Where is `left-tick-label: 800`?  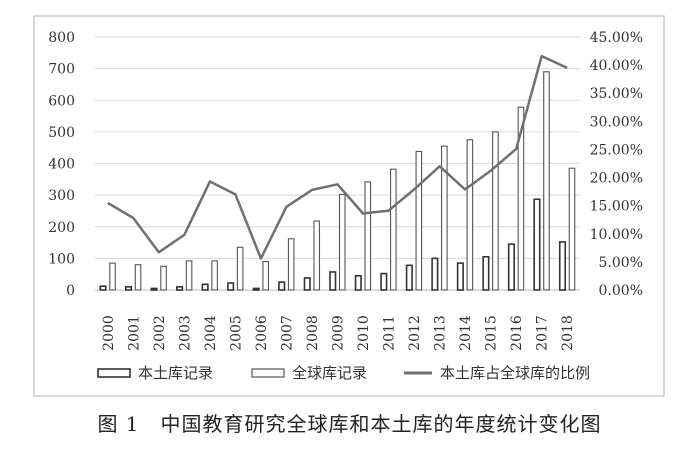
left-tick-label: 800 is located at coordinates (61, 38).